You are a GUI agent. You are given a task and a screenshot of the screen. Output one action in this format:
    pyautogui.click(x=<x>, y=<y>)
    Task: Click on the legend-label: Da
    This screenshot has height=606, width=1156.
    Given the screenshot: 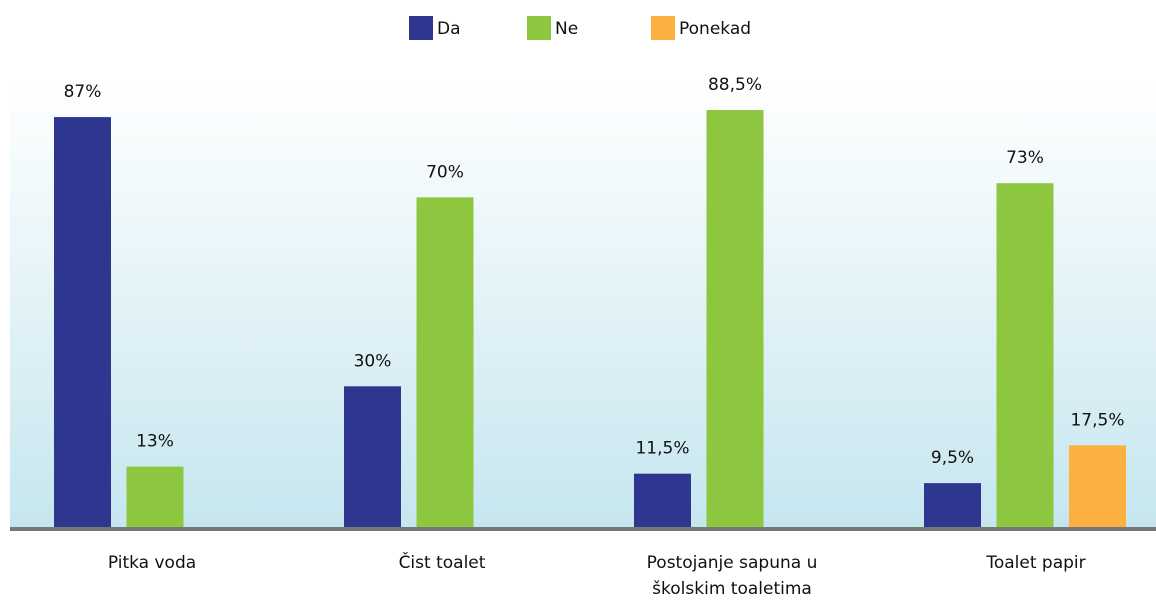 What is the action you would take?
    pyautogui.click(x=449, y=29)
    